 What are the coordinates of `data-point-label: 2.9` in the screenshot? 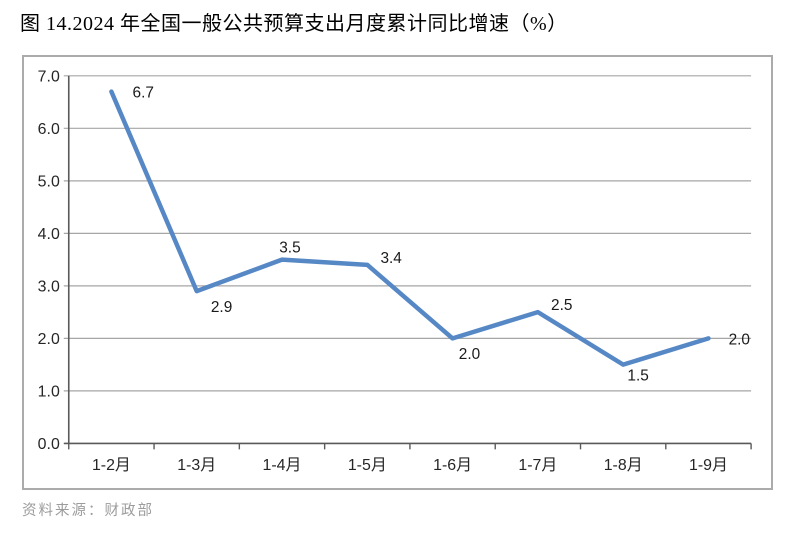 It's located at (221, 307).